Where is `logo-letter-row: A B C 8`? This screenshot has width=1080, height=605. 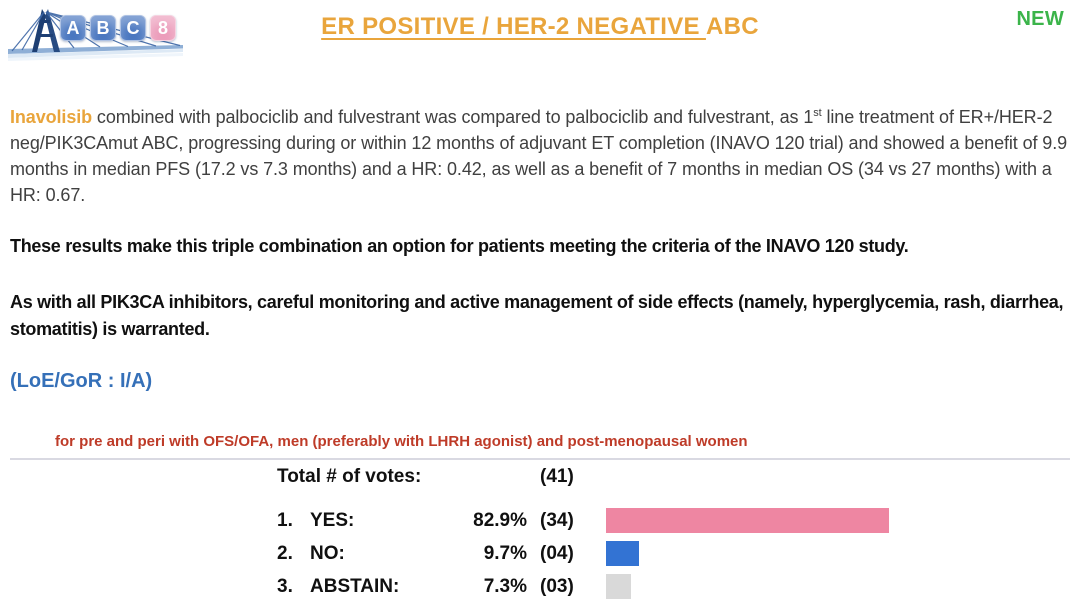 logo-letter-row: A B C 8 is located at coordinates (118, 28).